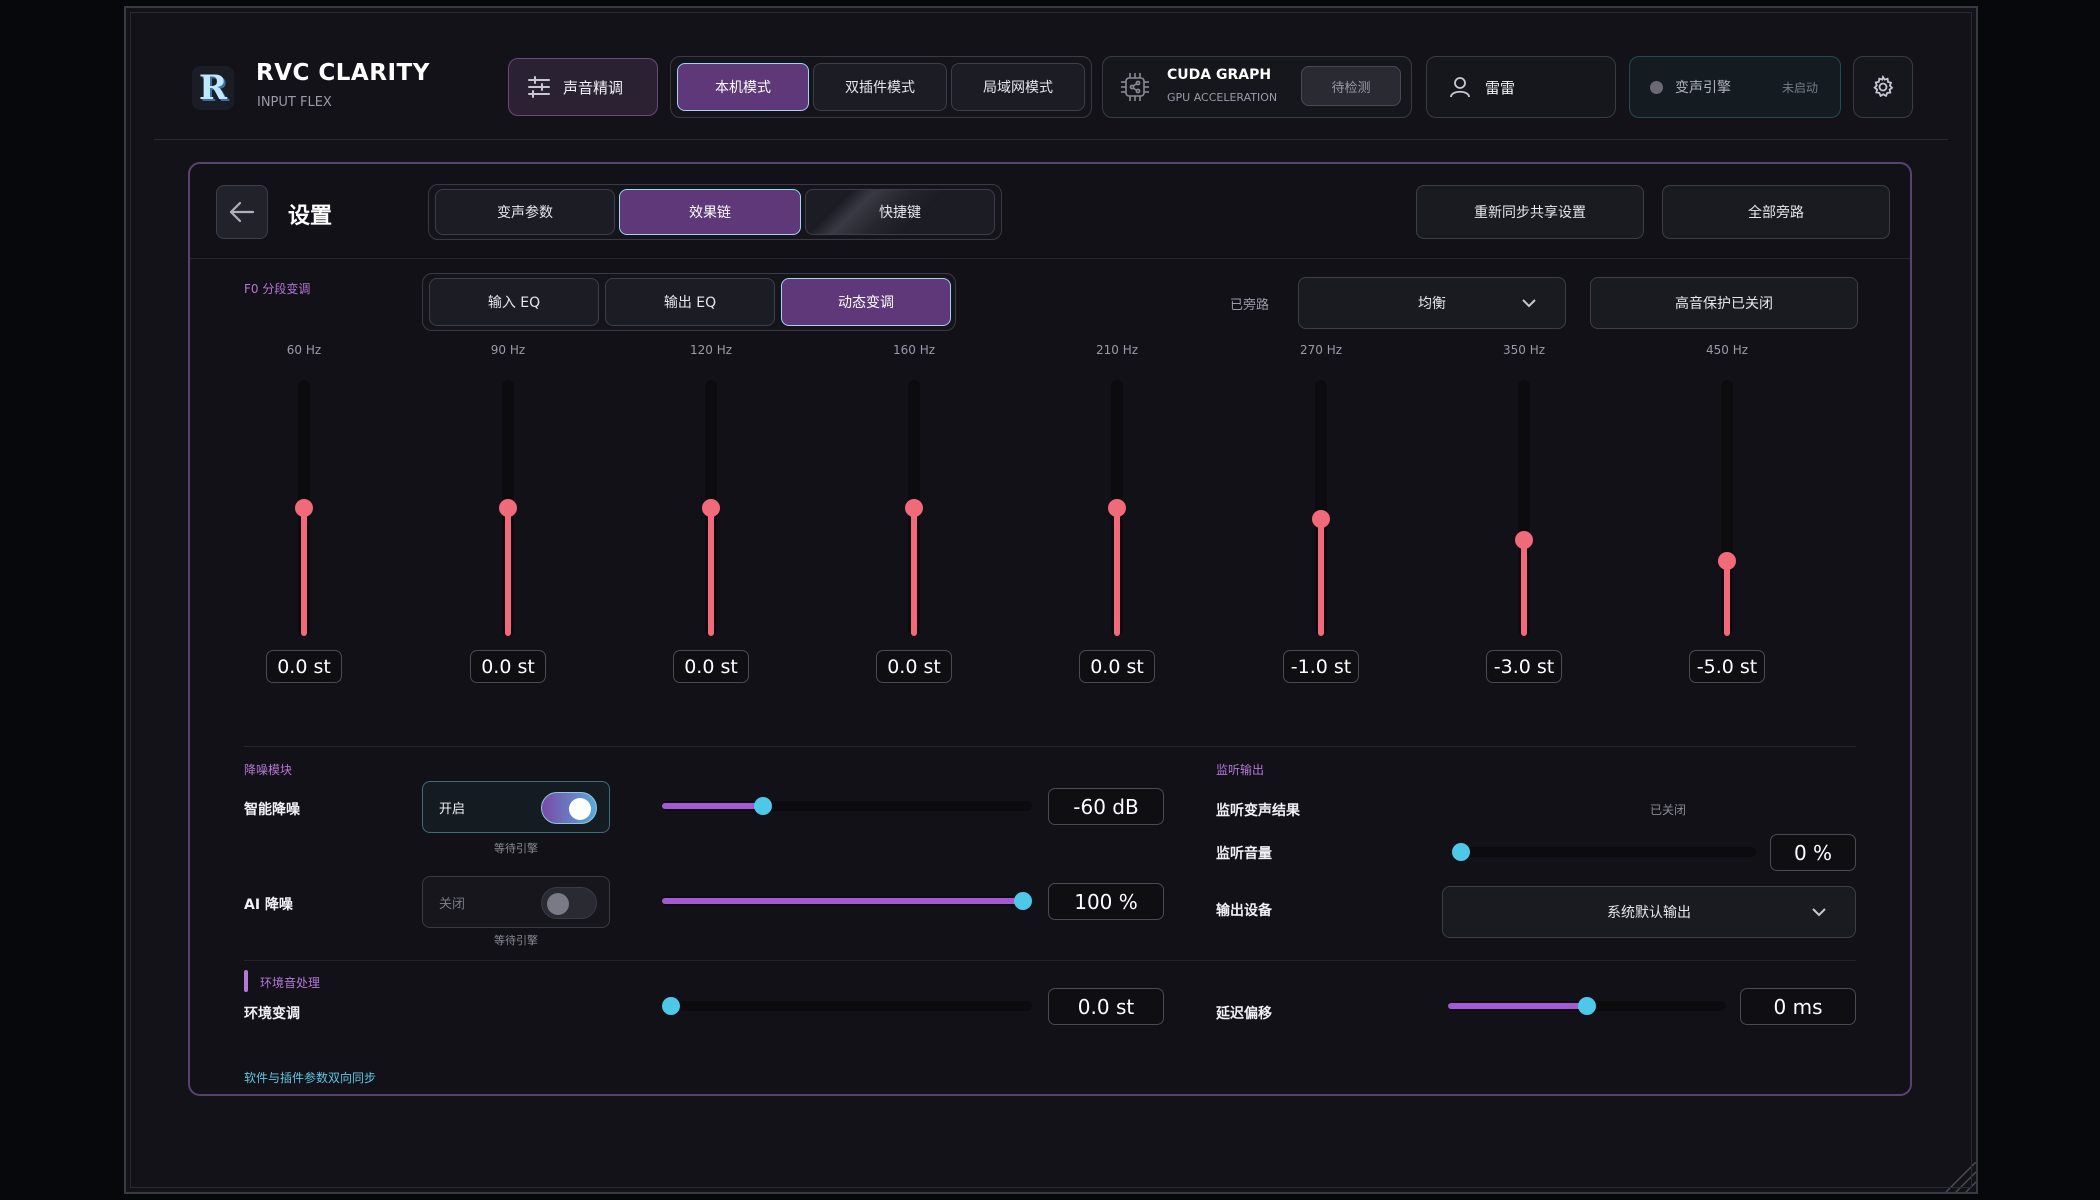 Image resolution: width=2100 pixels, height=1200 pixels. Describe the element at coordinates (1257, 87) in the screenshot. I see `cuda-graph-panel: CUDA GRAPH GPU ACCELERATION 待检测` at that location.